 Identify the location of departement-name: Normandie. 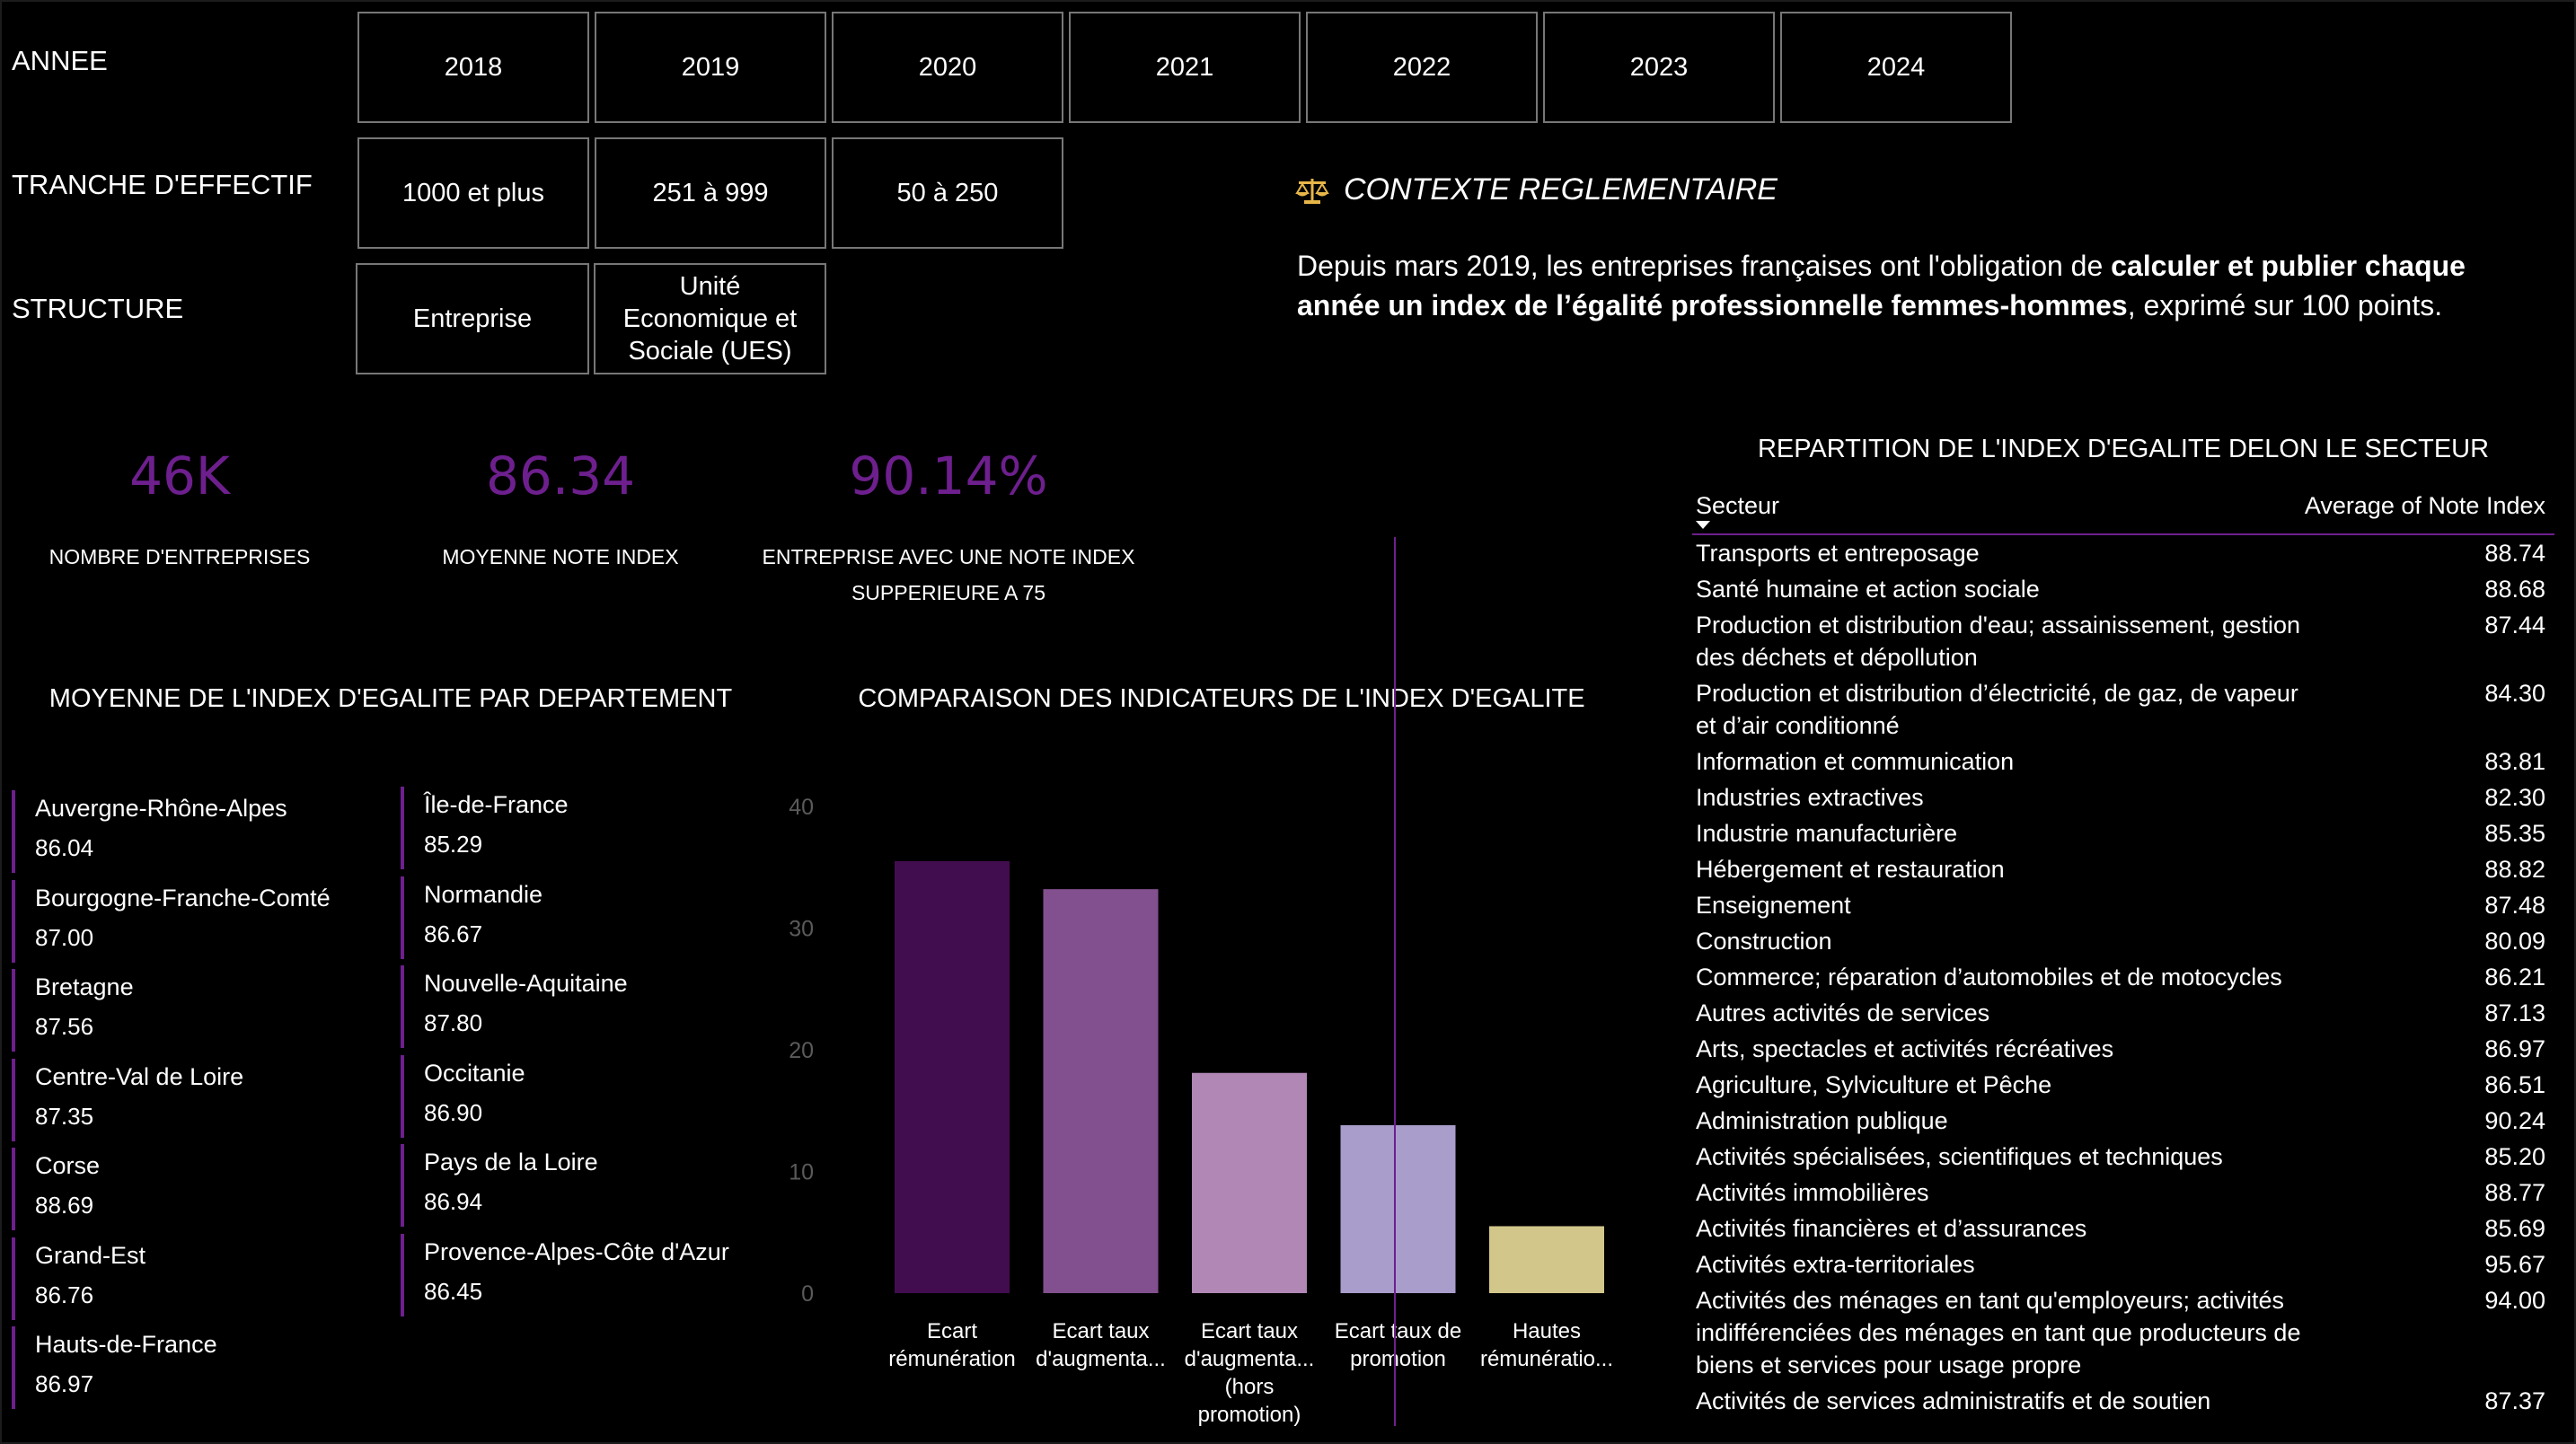
(483, 894).